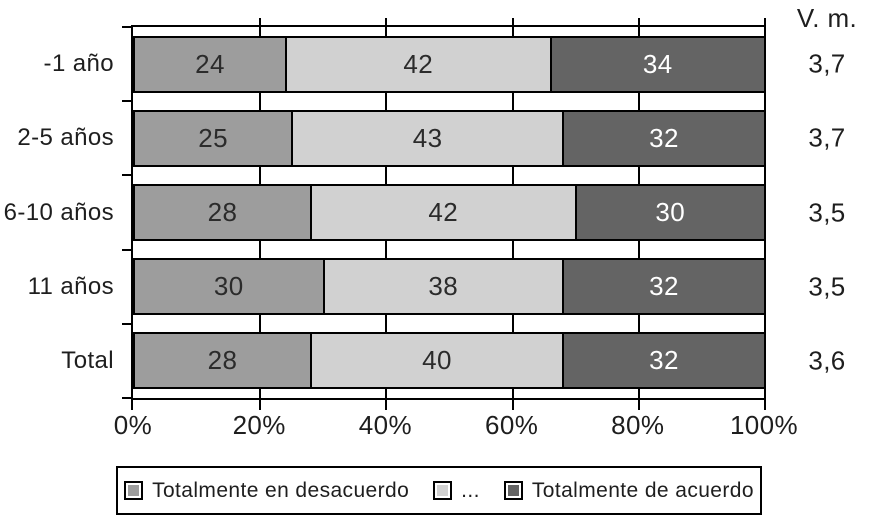 The image size is (872, 532). Describe the element at coordinates (456, 427) in the screenshot. I see `x-axis-labels: 0% 20% 40% 60% 80% 100%` at that location.